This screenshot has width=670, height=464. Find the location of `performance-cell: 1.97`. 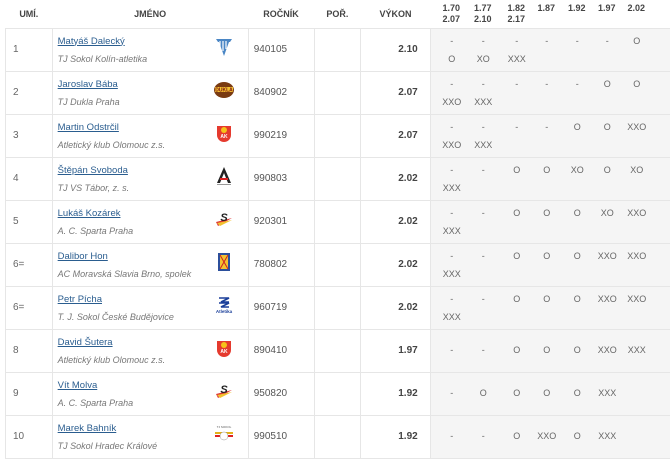

performance-cell: 1.97 is located at coordinates (395, 350).